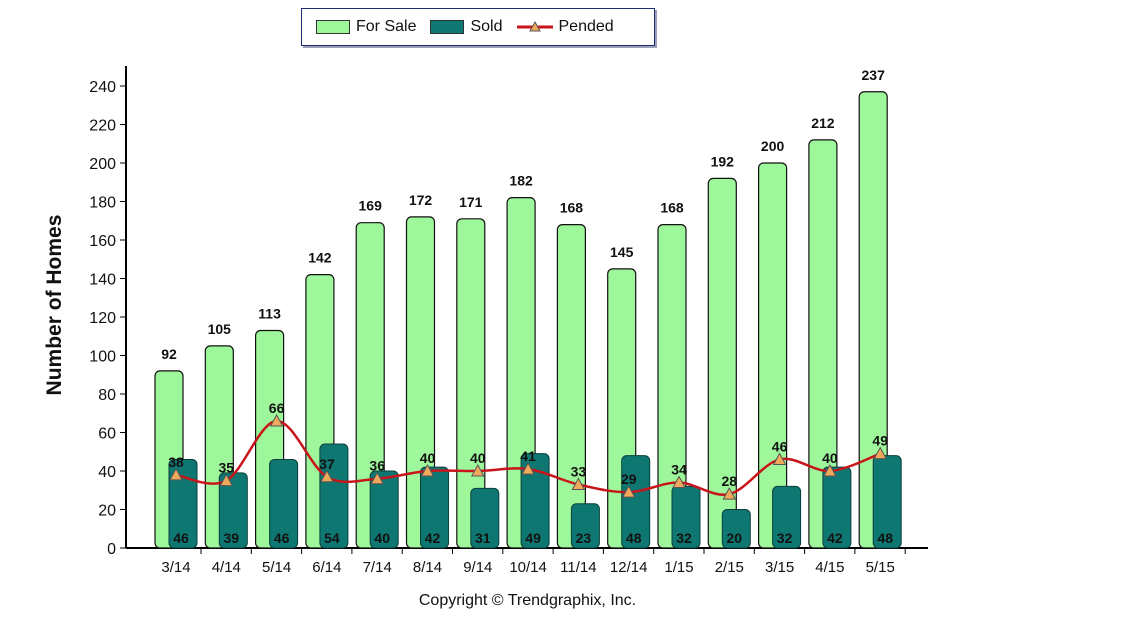  Describe the element at coordinates (466, 27) in the screenshot. I see `legend-sold: Sold` at that location.